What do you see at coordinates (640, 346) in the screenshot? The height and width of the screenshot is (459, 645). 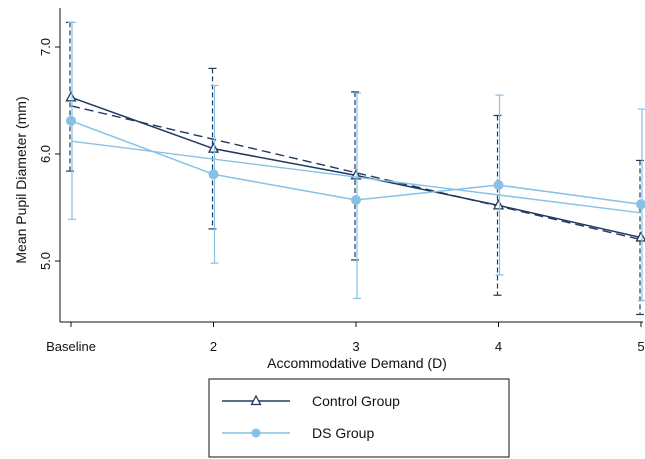 I see `x-tick-label: 5` at bounding box center [640, 346].